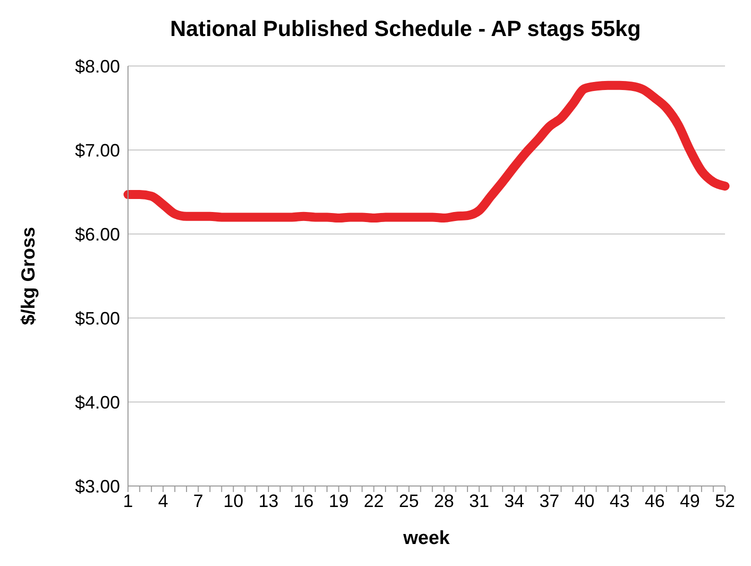  What do you see at coordinates (163, 500) in the screenshot?
I see `x-tick-label: 4` at bounding box center [163, 500].